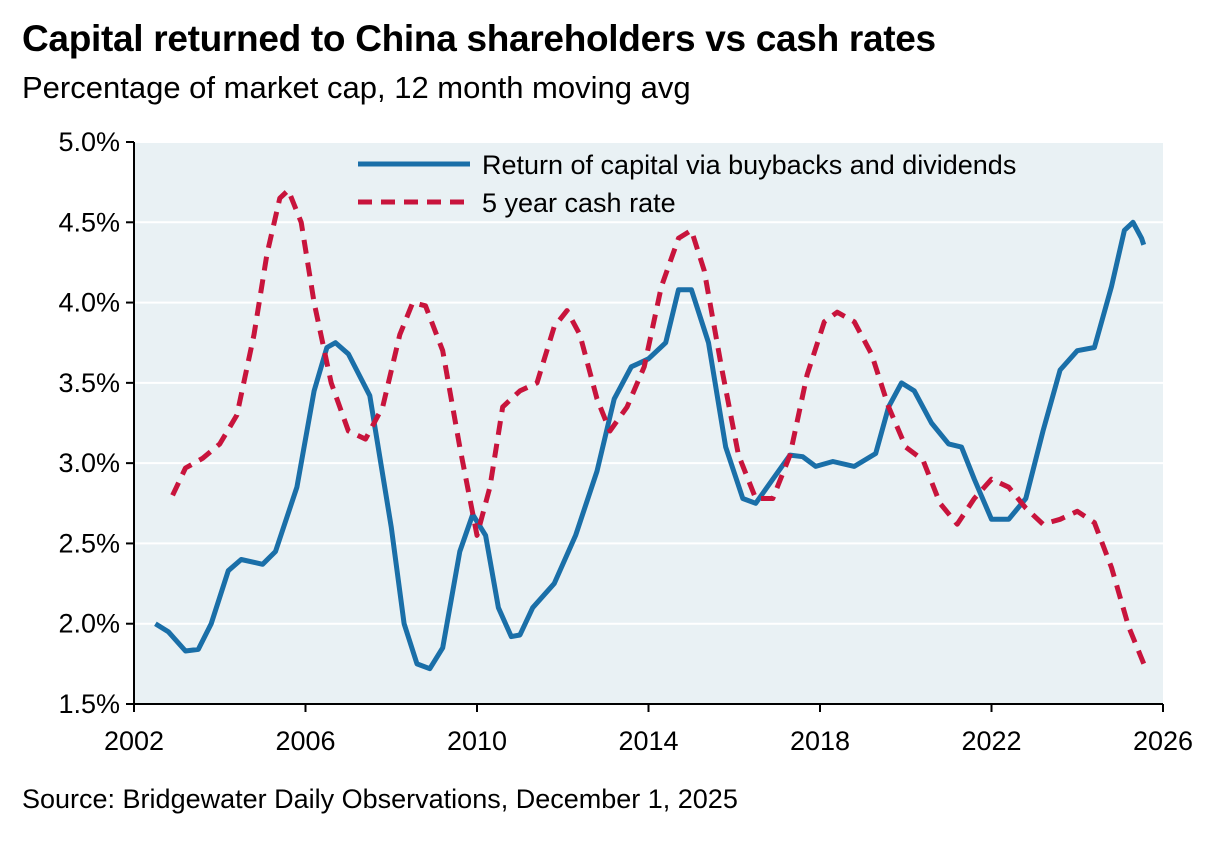 This screenshot has width=1228, height=854. Describe the element at coordinates (89, 303) in the screenshot. I see `y-tick-label: 4.0%` at that location.